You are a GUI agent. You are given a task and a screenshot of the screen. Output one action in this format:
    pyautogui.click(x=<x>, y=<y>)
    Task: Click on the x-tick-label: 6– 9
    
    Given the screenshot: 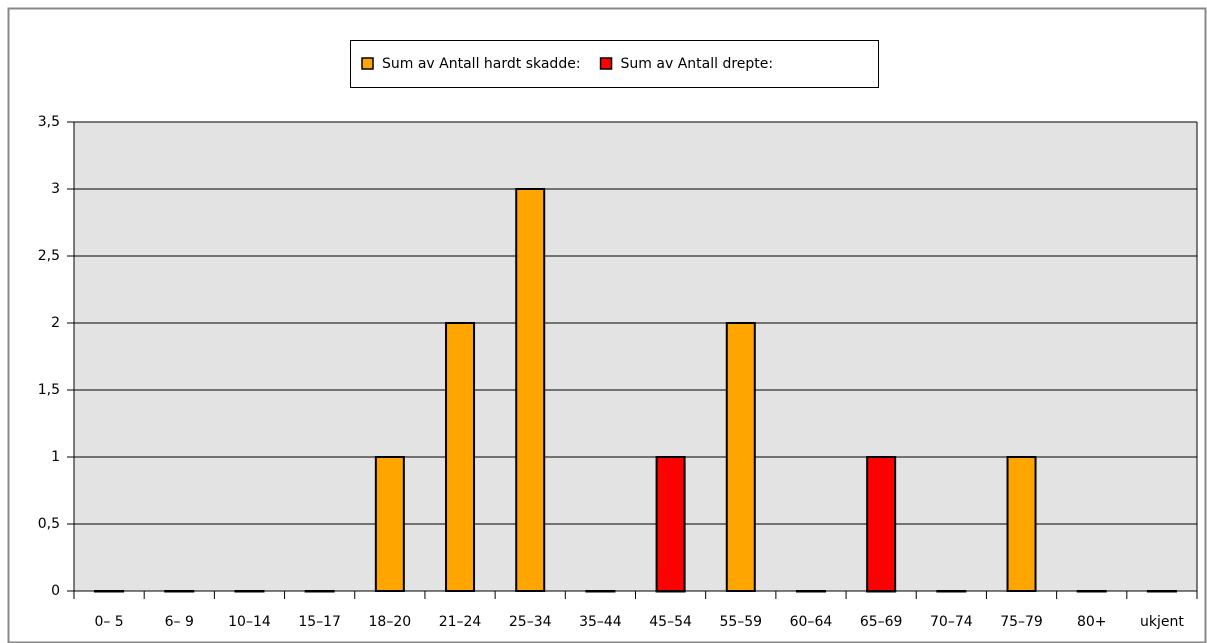 What is the action you would take?
    pyautogui.click(x=179, y=622)
    